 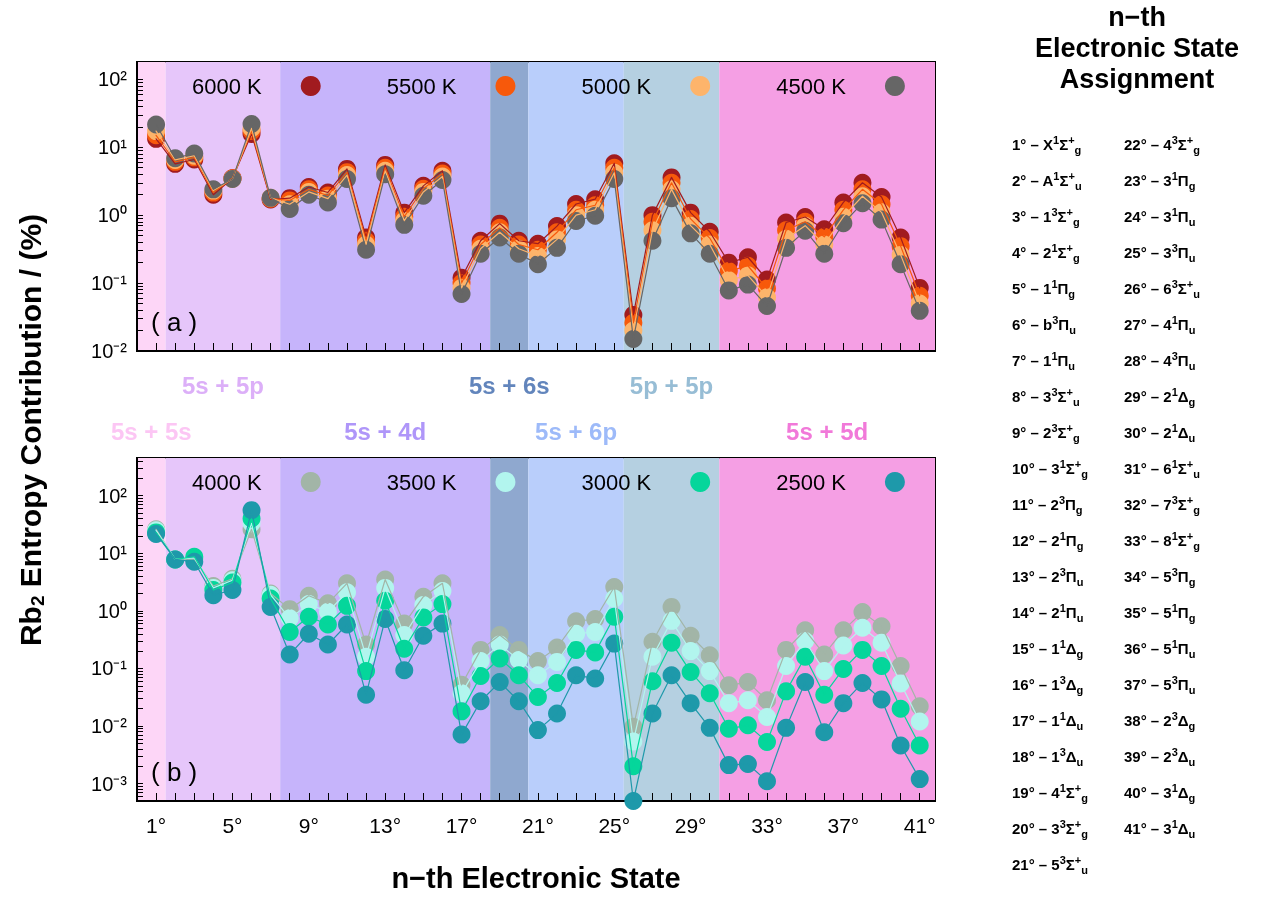 I want to click on annotation: ( a ), so click(x=174, y=322).